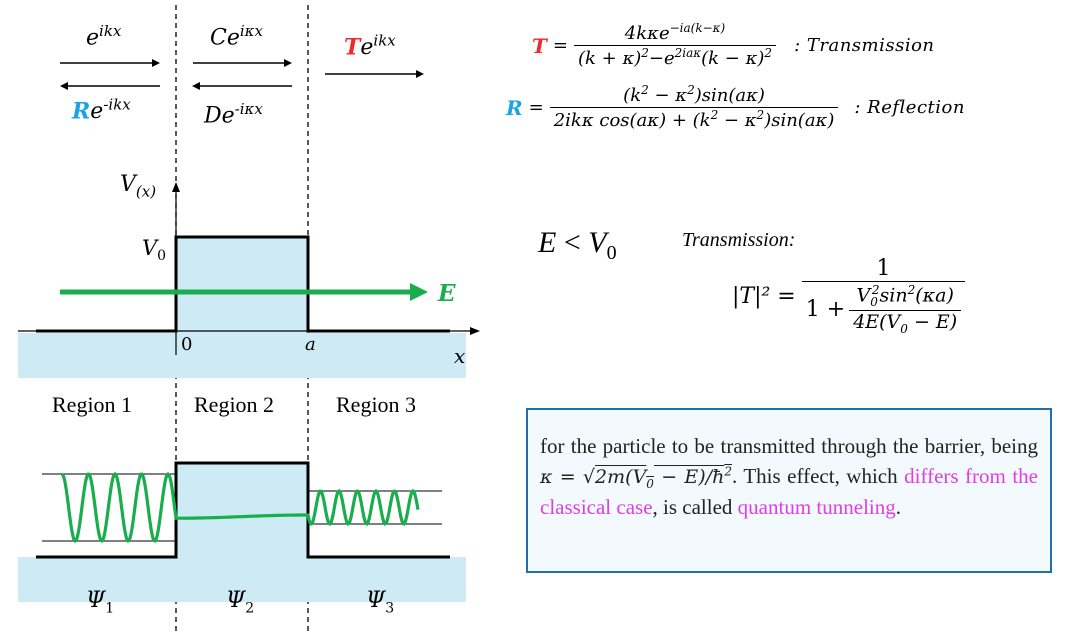  I want to click on region-2-label: Region 2, so click(234, 404).